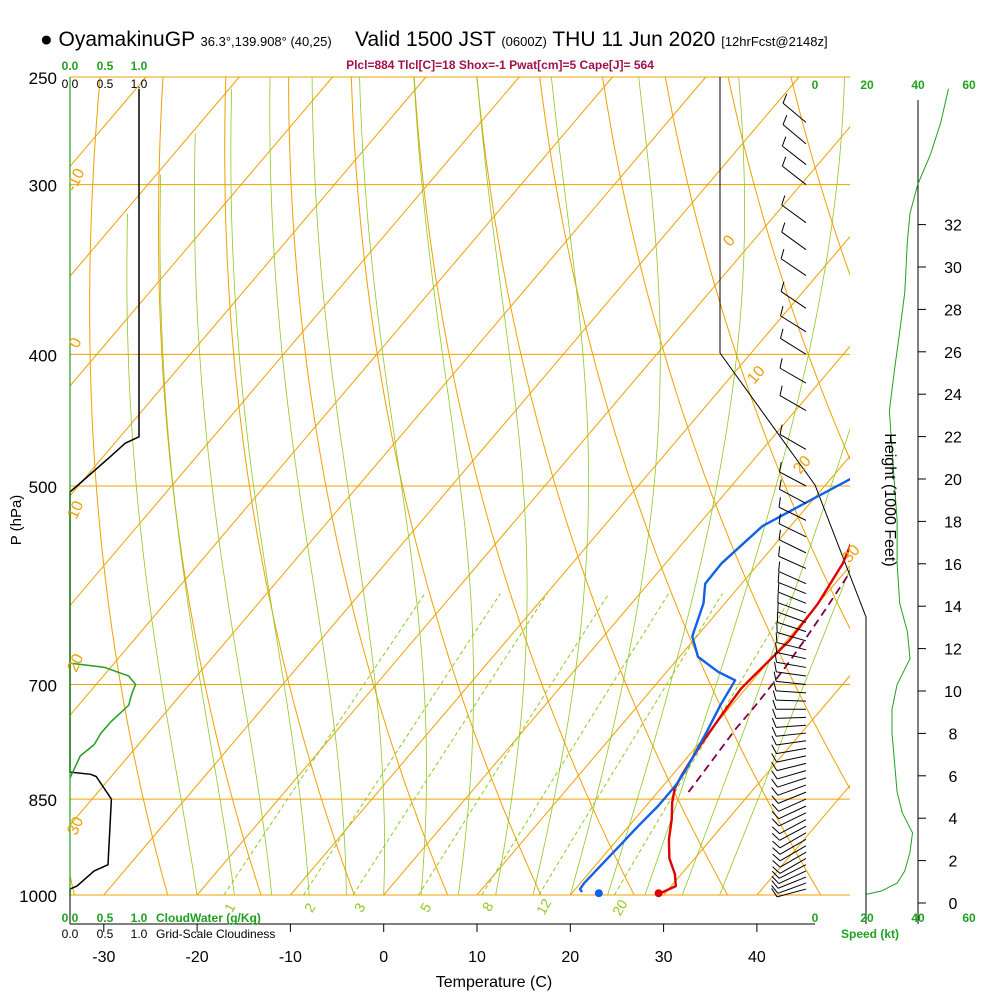  What do you see at coordinates (43, 355) in the screenshot?
I see `pressure-tick-label: 400` at bounding box center [43, 355].